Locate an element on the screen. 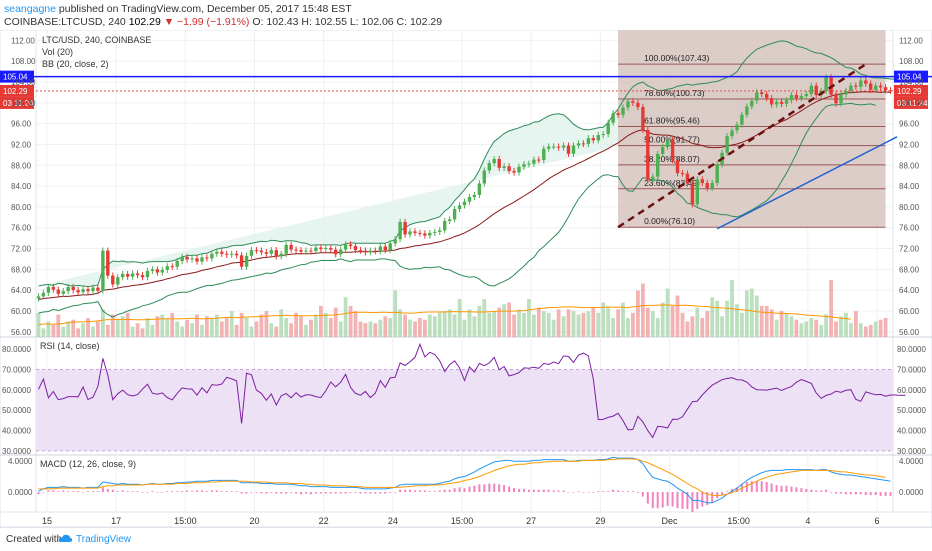 This screenshot has height=551, width=932. price-axis-label-left: 112.00 is located at coordinates (23, 40).